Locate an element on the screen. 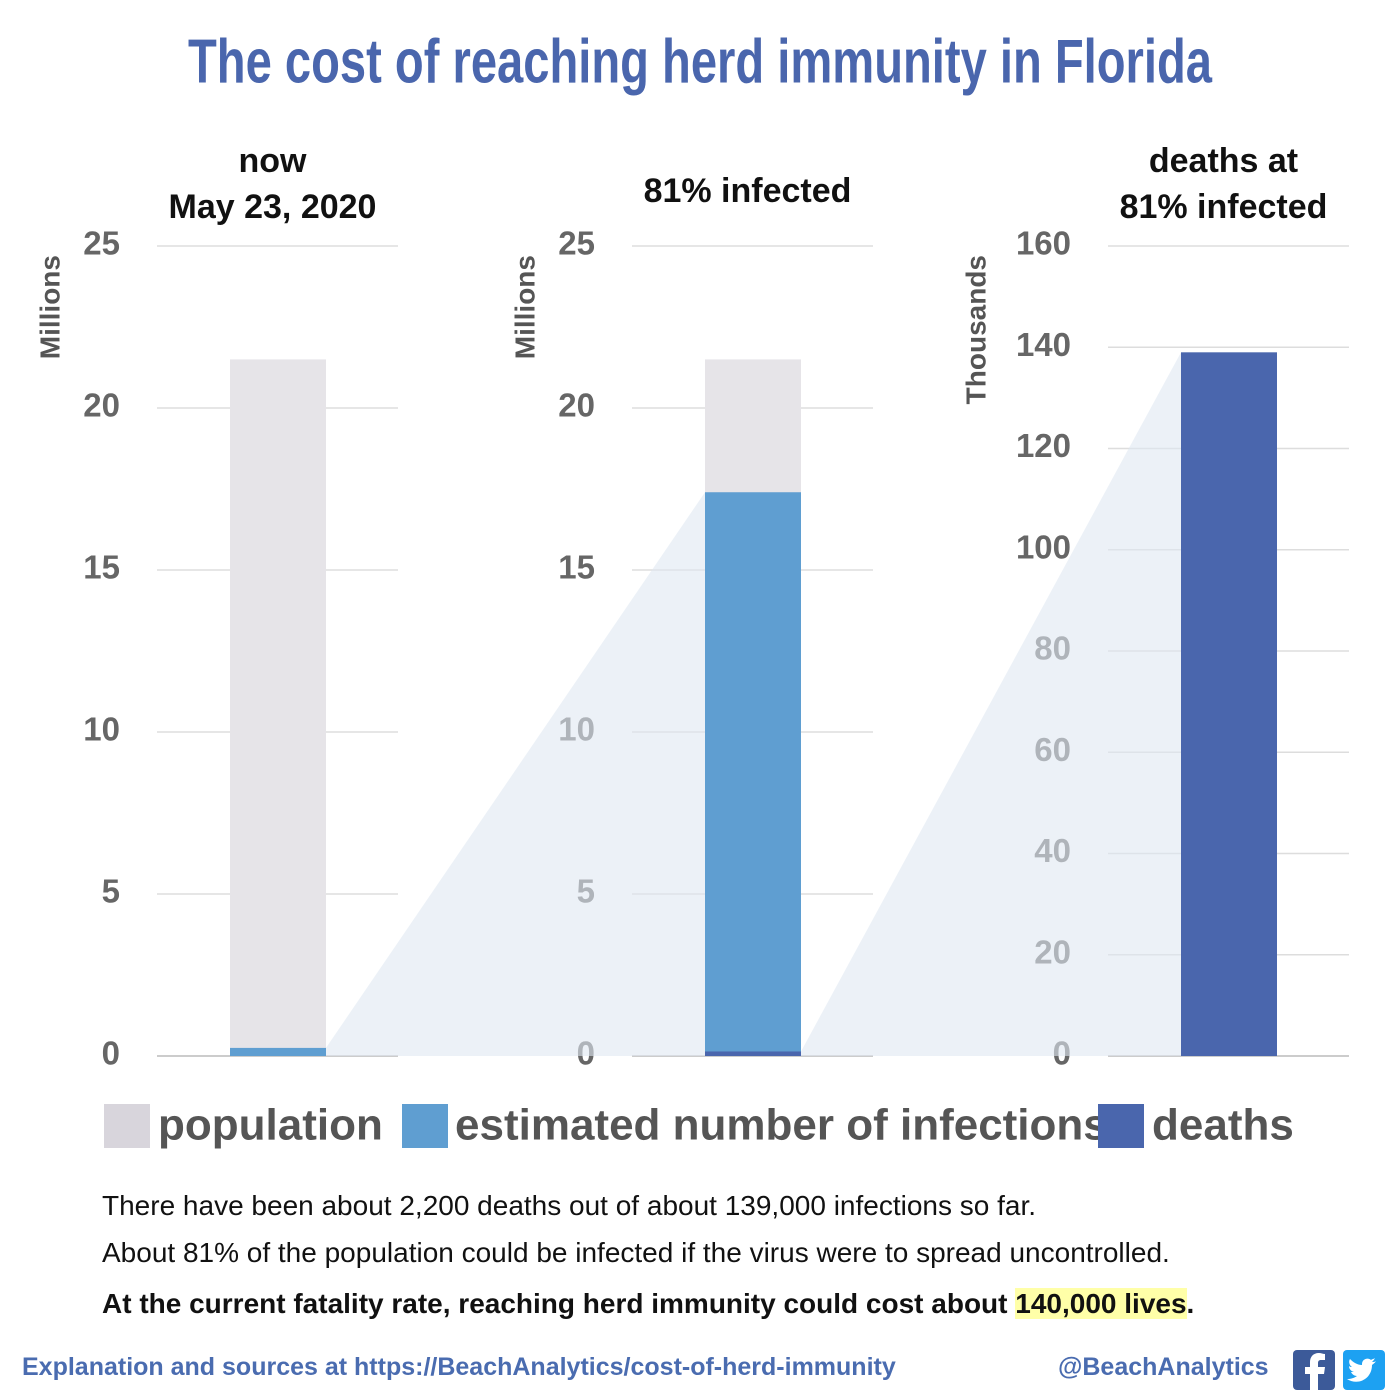 The height and width of the screenshot is (1396, 1396). panel-title: deaths at is located at coordinates (1223, 161).